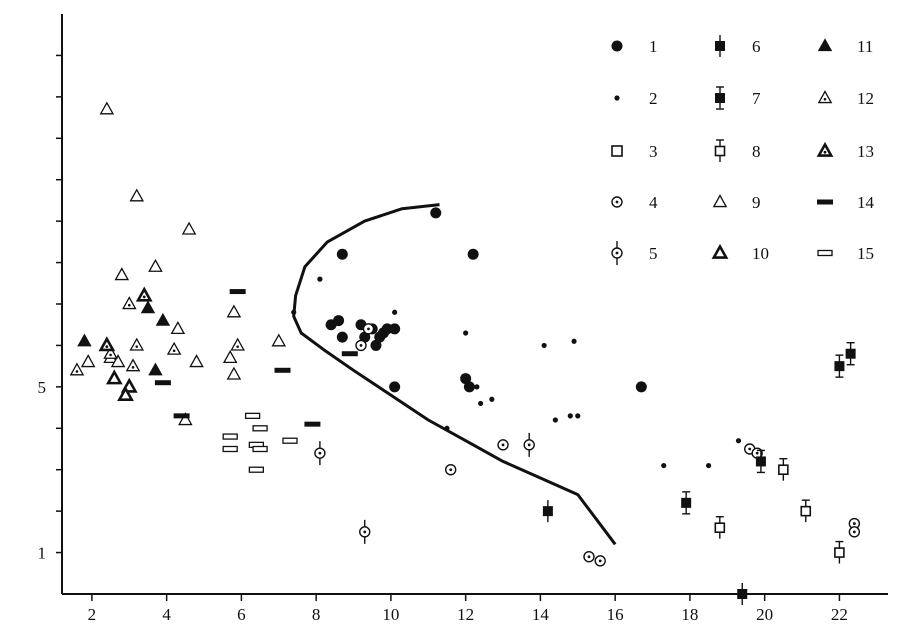 The width and height of the screenshot is (910, 640). I want to click on y-tick-label: 5, so click(42, 387).